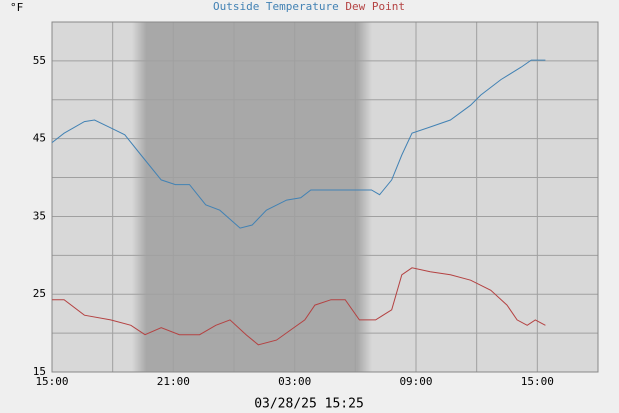 The image size is (619, 413). Describe the element at coordinates (16, 7) in the screenshot. I see `y-unit: °F` at that location.